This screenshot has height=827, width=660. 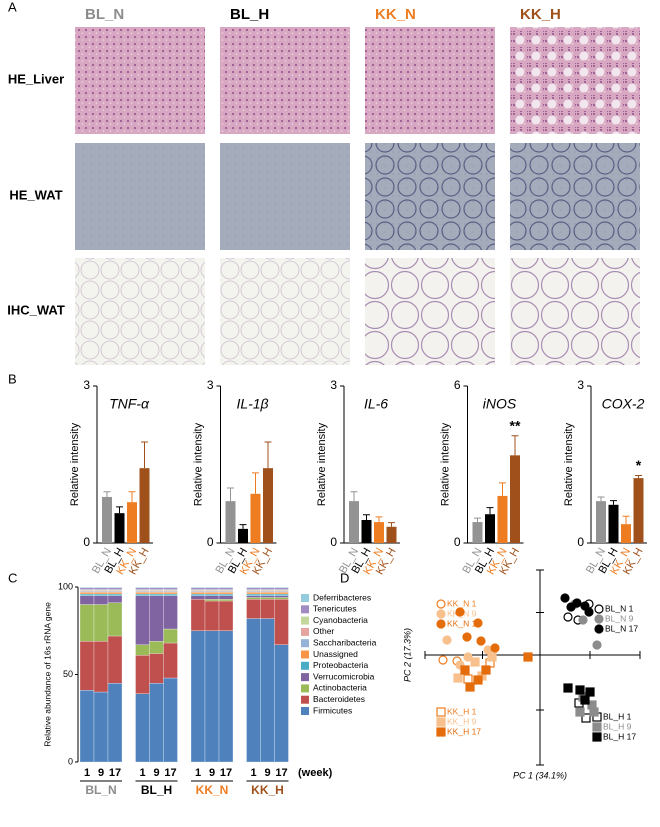 I want to click on panel-label: C, so click(x=12, y=577).